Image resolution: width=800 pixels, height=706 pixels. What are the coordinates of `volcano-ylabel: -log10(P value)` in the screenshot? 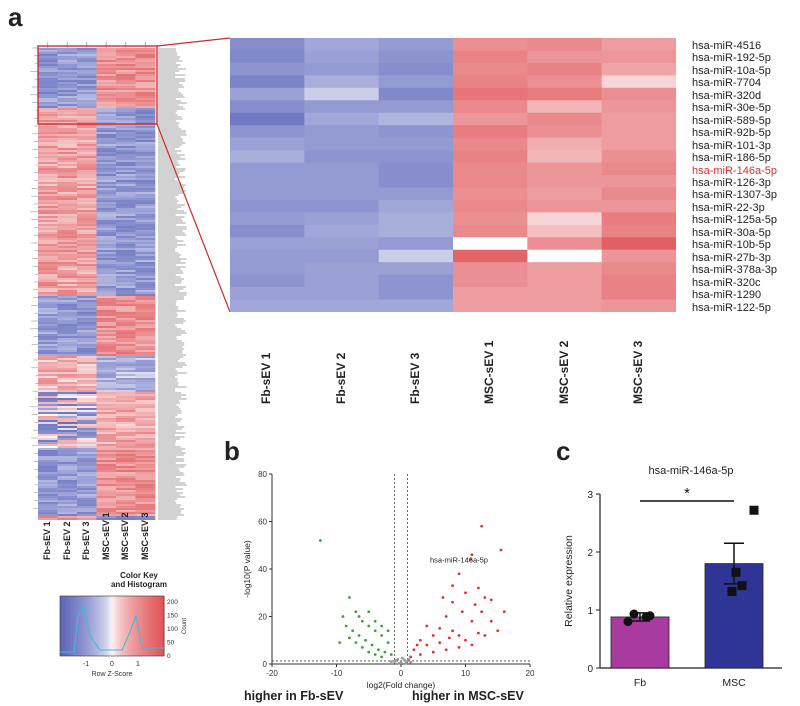 It's located at (247, 569).